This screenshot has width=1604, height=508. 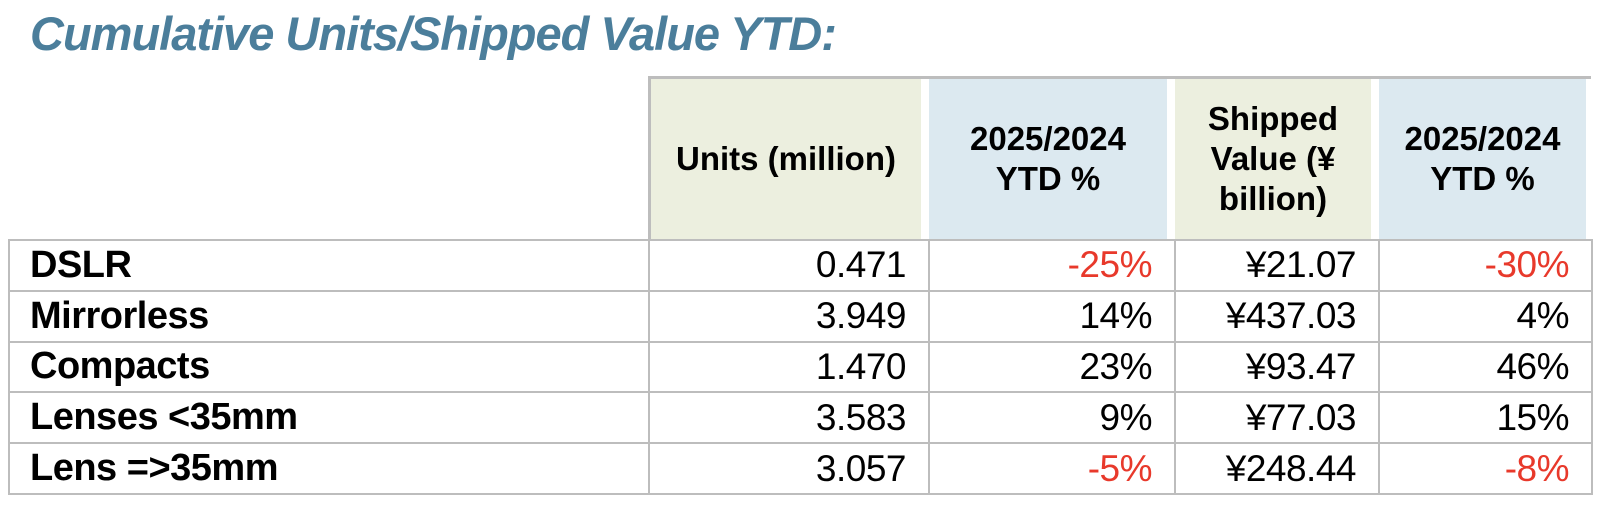 What do you see at coordinates (1486, 317) in the screenshot?
I see `value-ytd-pct-cell: 4%` at bounding box center [1486, 317].